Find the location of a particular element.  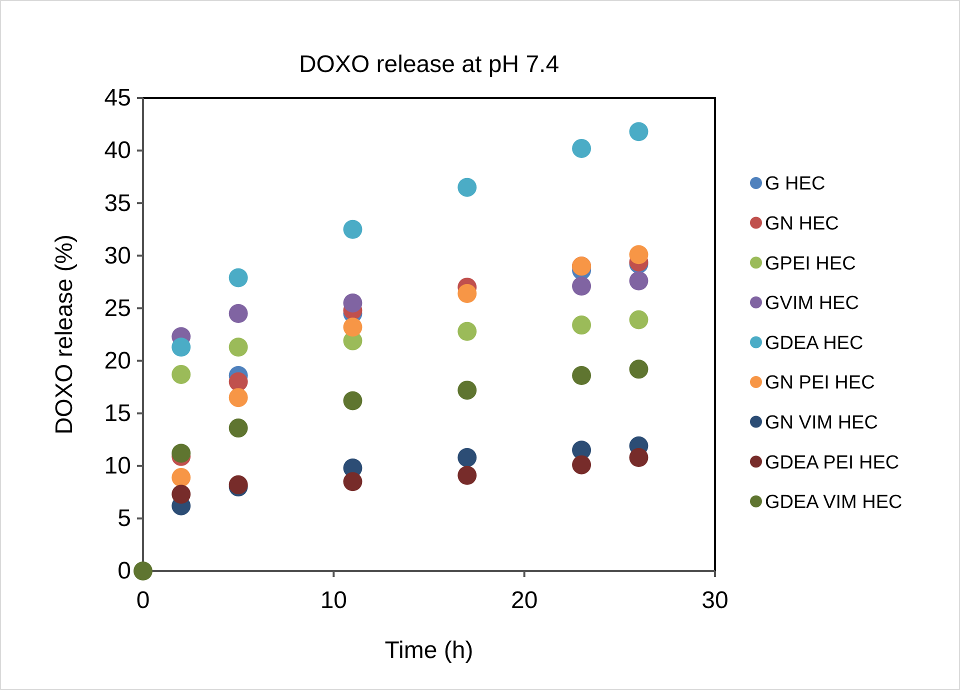

y-tick-label: 0 is located at coordinates (124, 571).